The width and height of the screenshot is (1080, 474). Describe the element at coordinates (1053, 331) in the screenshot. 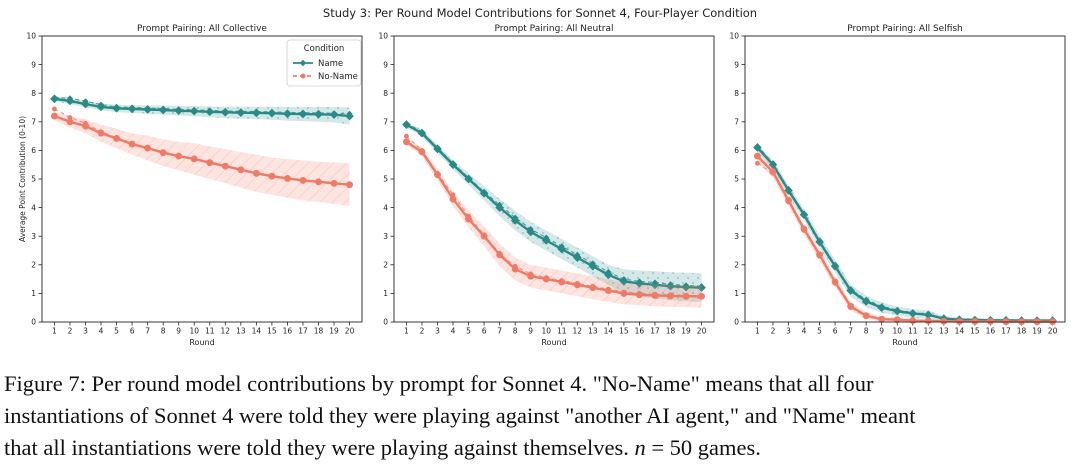

I see `panel-3-xtick-label: 20` at that location.